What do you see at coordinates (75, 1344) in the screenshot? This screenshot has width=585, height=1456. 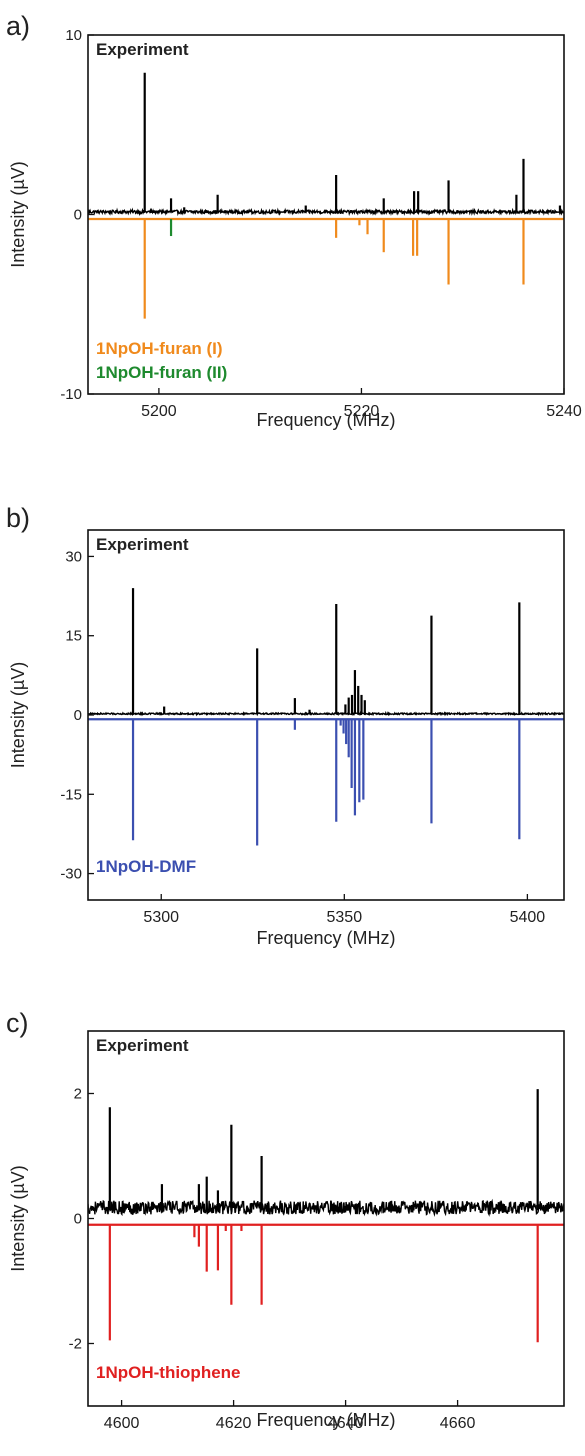 I see `y-tick-label: -2` at bounding box center [75, 1344].